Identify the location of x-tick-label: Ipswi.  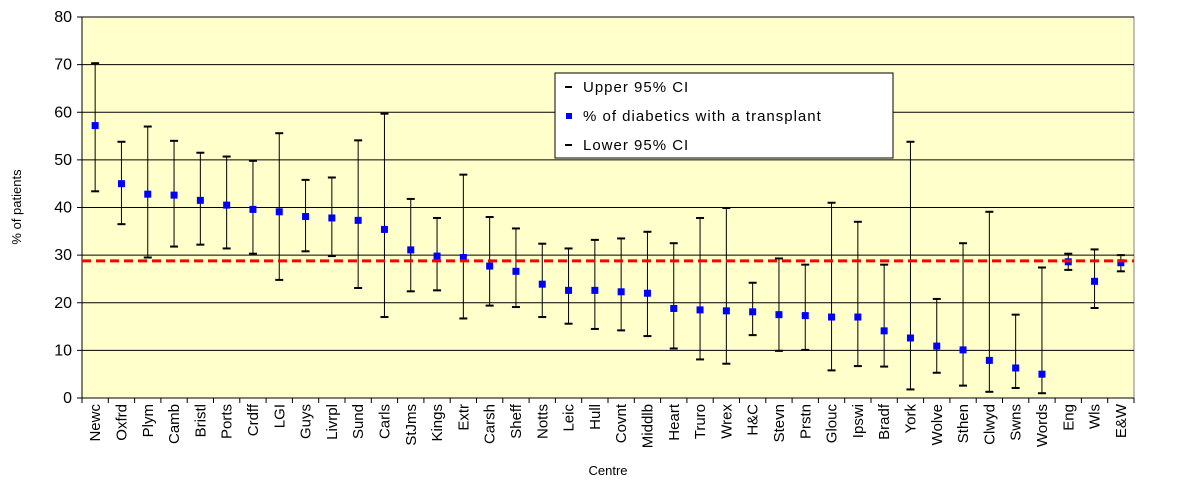
(858, 421).